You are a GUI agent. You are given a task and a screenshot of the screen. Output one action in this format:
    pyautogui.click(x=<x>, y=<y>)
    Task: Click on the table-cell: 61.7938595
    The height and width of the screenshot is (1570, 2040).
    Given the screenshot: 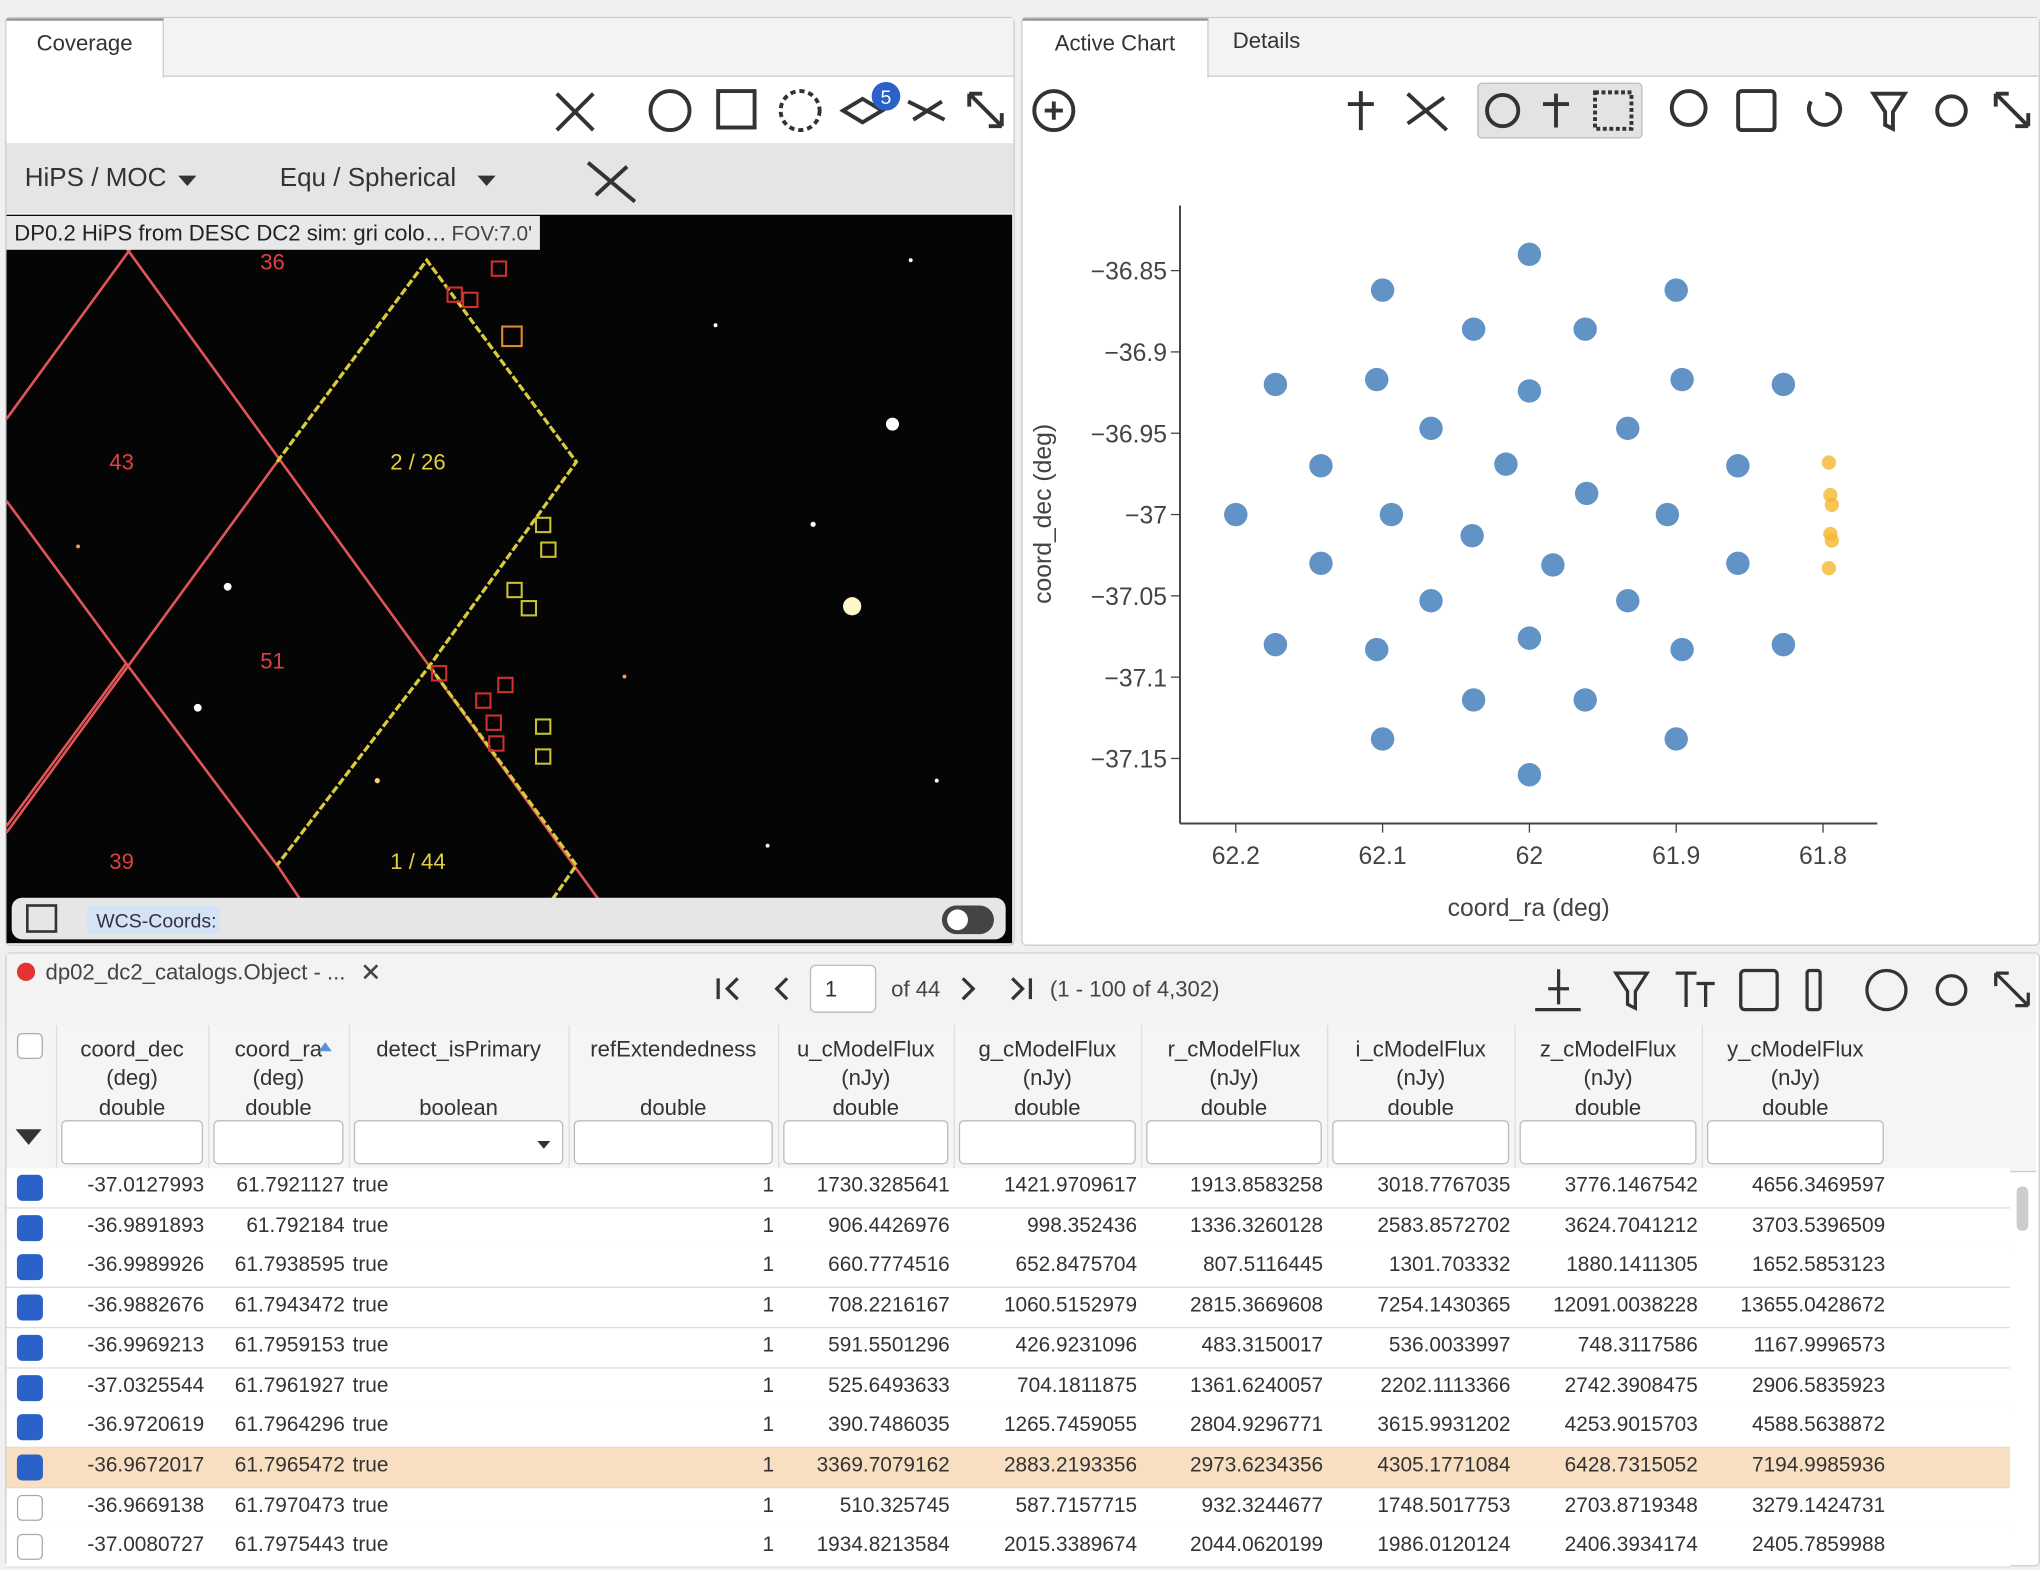 What is the action you would take?
    pyautogui.click(x=278, y=1266)
    